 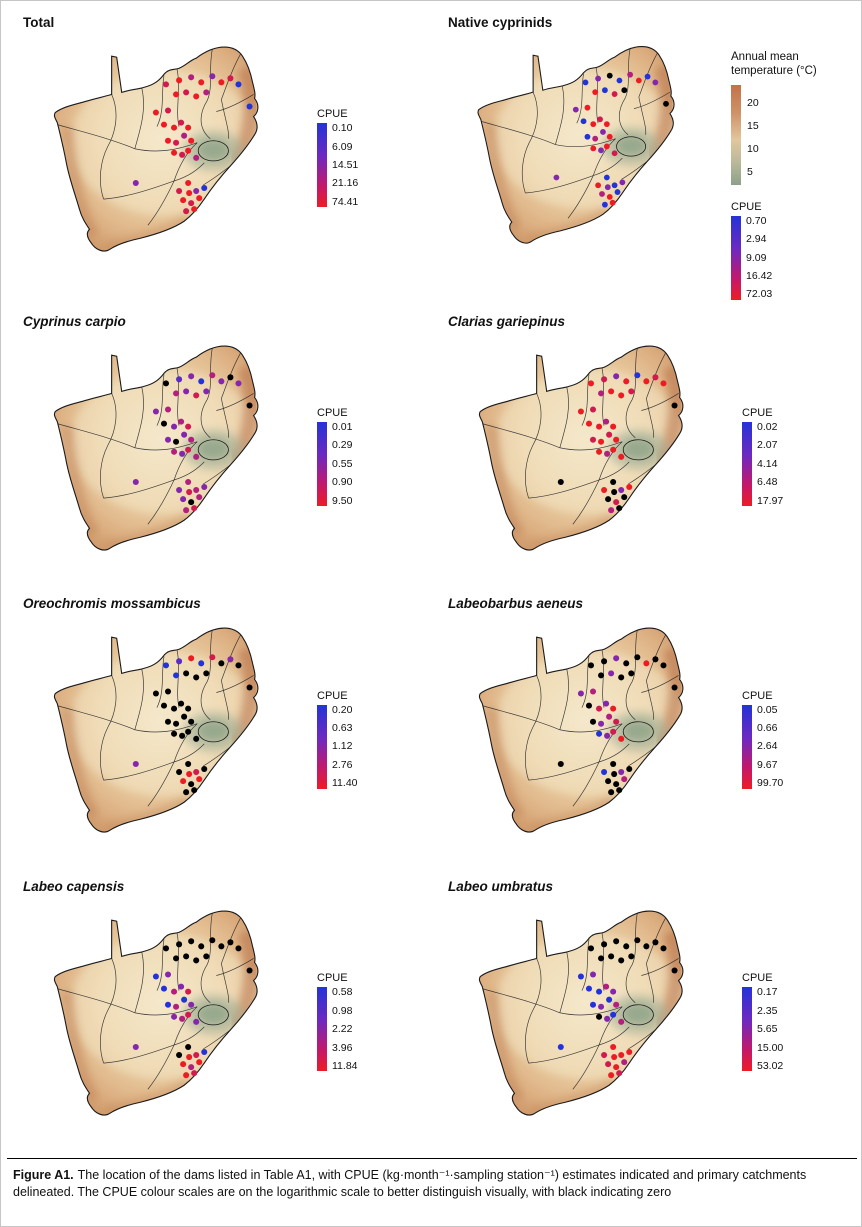 I want to click on cpue-tick-label: 3.96, so click(x=342, y=1047).